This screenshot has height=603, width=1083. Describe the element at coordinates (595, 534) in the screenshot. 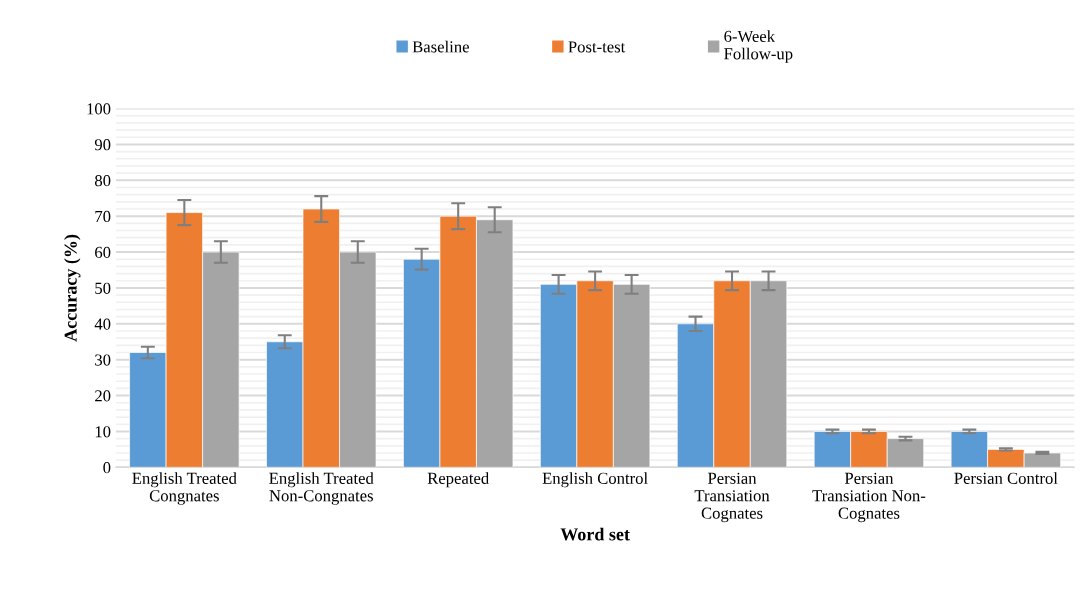

I see `x-axis-title: Word set` at that location.